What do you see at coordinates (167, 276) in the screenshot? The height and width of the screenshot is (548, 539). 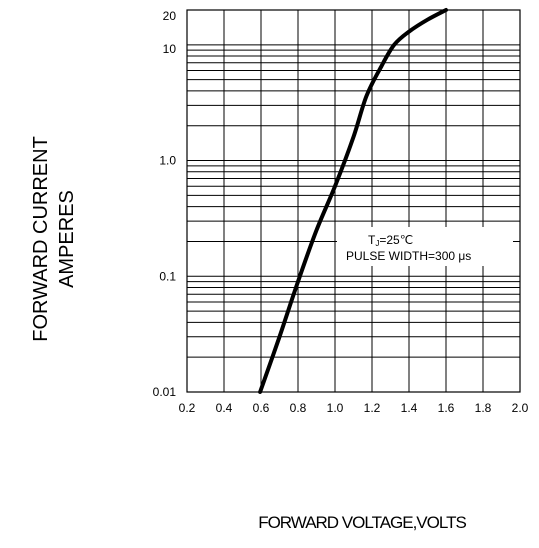 I see `y-tick-label: 0.1` at bounding box center [167, 276].